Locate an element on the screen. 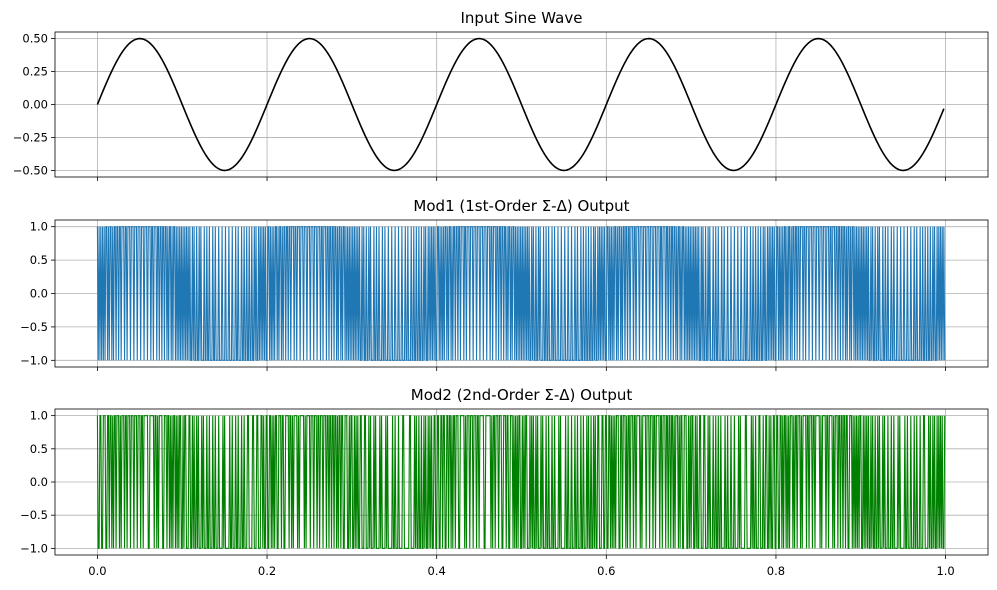 This screenshot has height=590, width=997. y-tick-label: 0.00 is located at coordinates (35, 105).